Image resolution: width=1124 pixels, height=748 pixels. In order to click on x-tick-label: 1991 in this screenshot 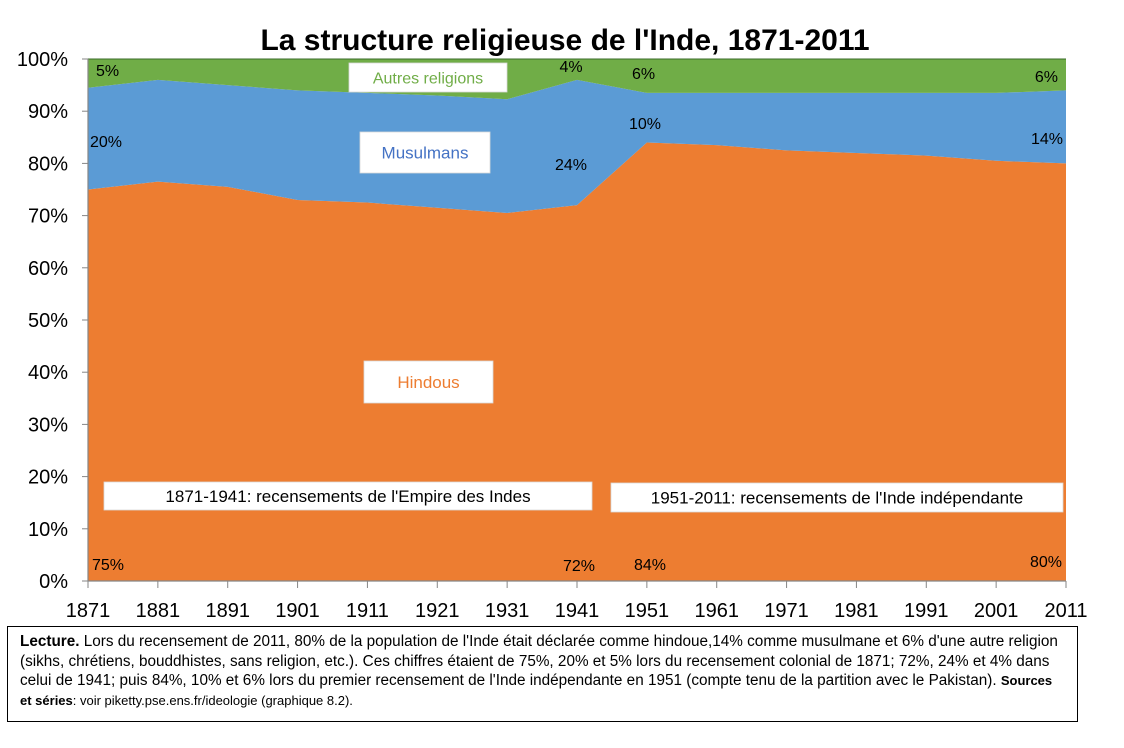, I will do `click(926, 611)`.